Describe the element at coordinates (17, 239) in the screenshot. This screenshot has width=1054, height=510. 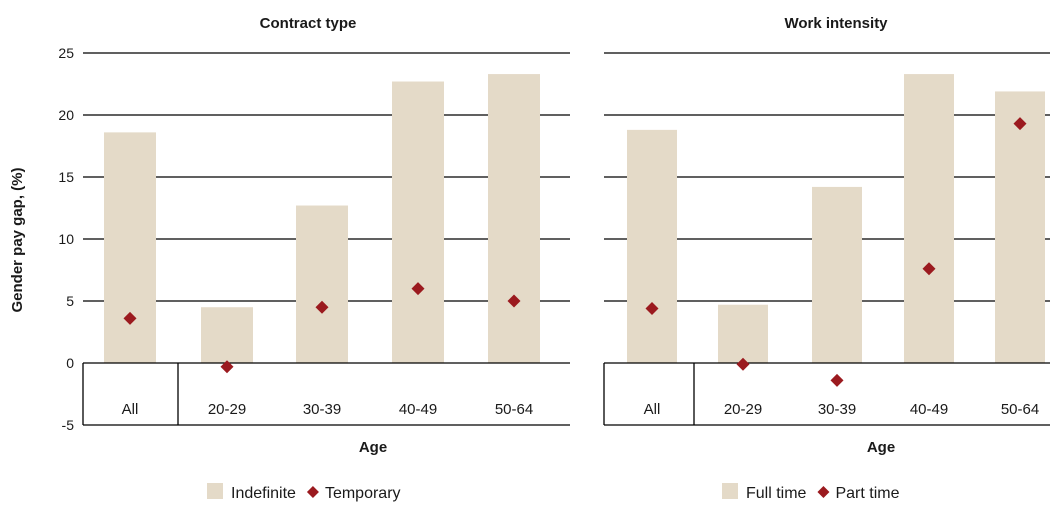
I see `y-axis-title: Gender pay gap, (%)` at that location.